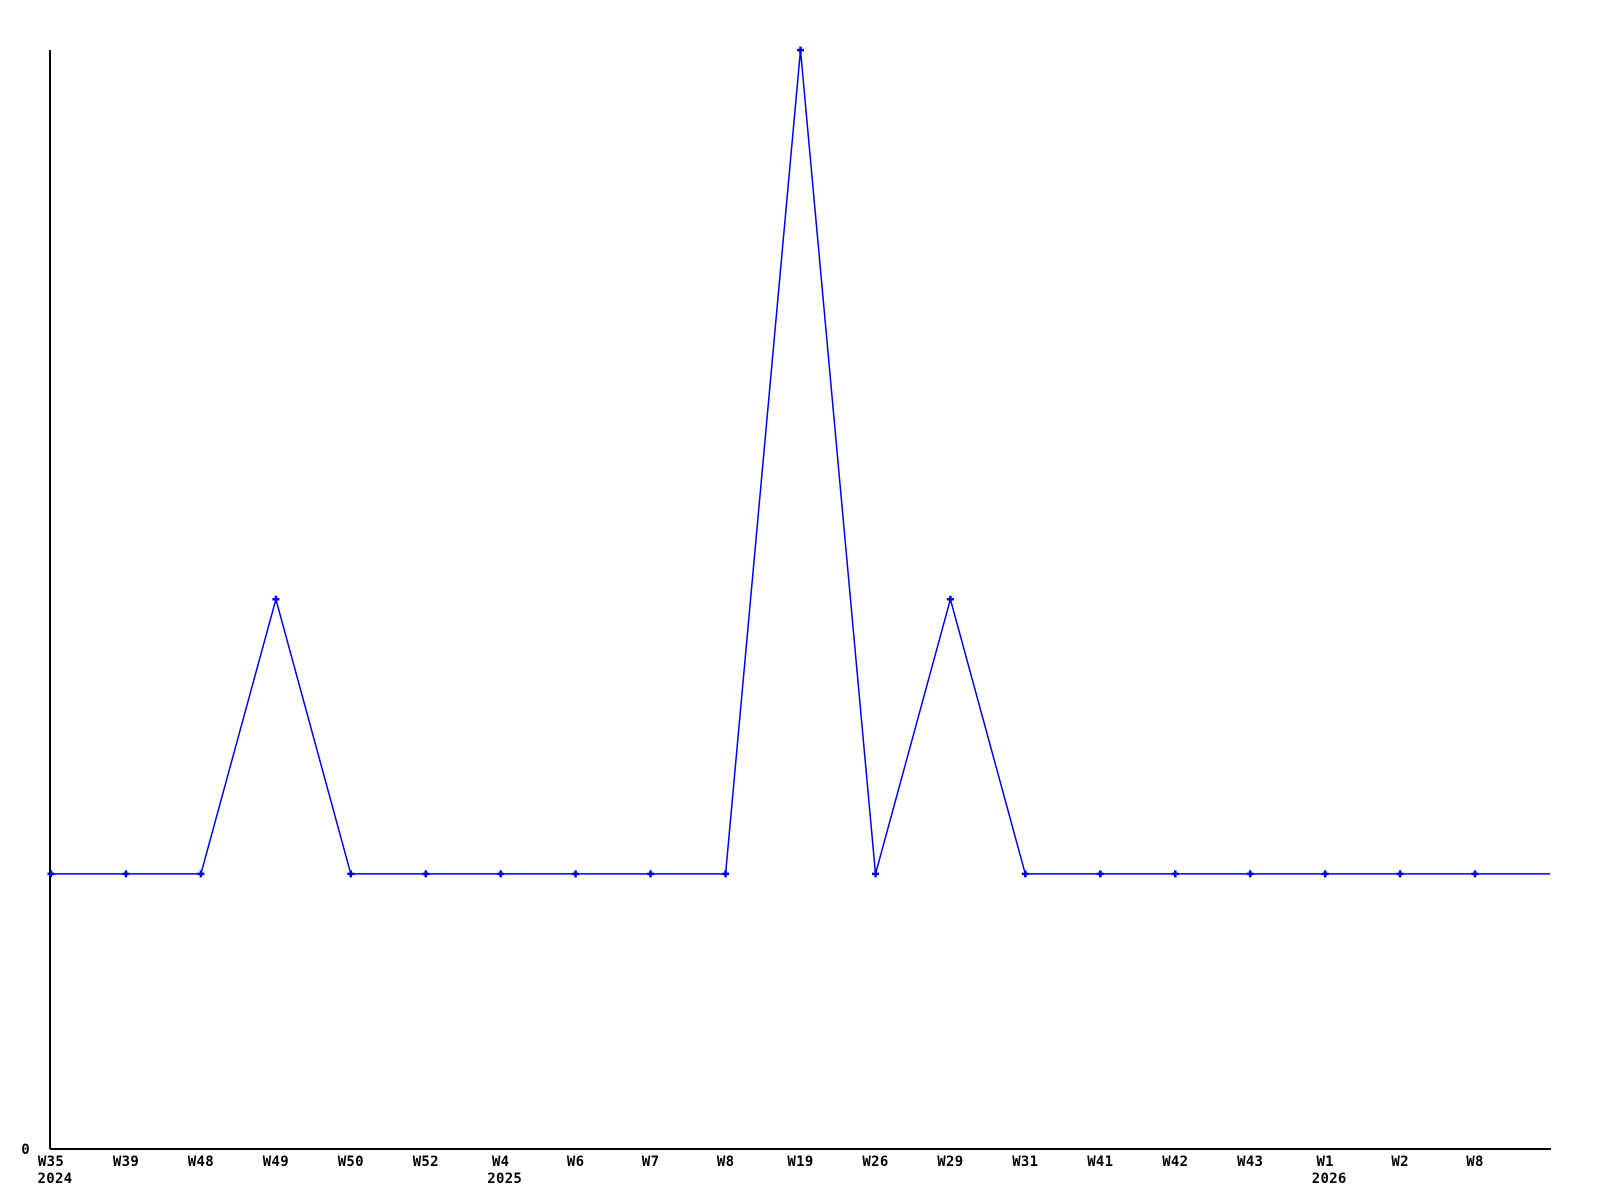 This screenshot has width=1600, height=1200. I want to click on x-tick-year-label: 2026, so click(1329, 1179).